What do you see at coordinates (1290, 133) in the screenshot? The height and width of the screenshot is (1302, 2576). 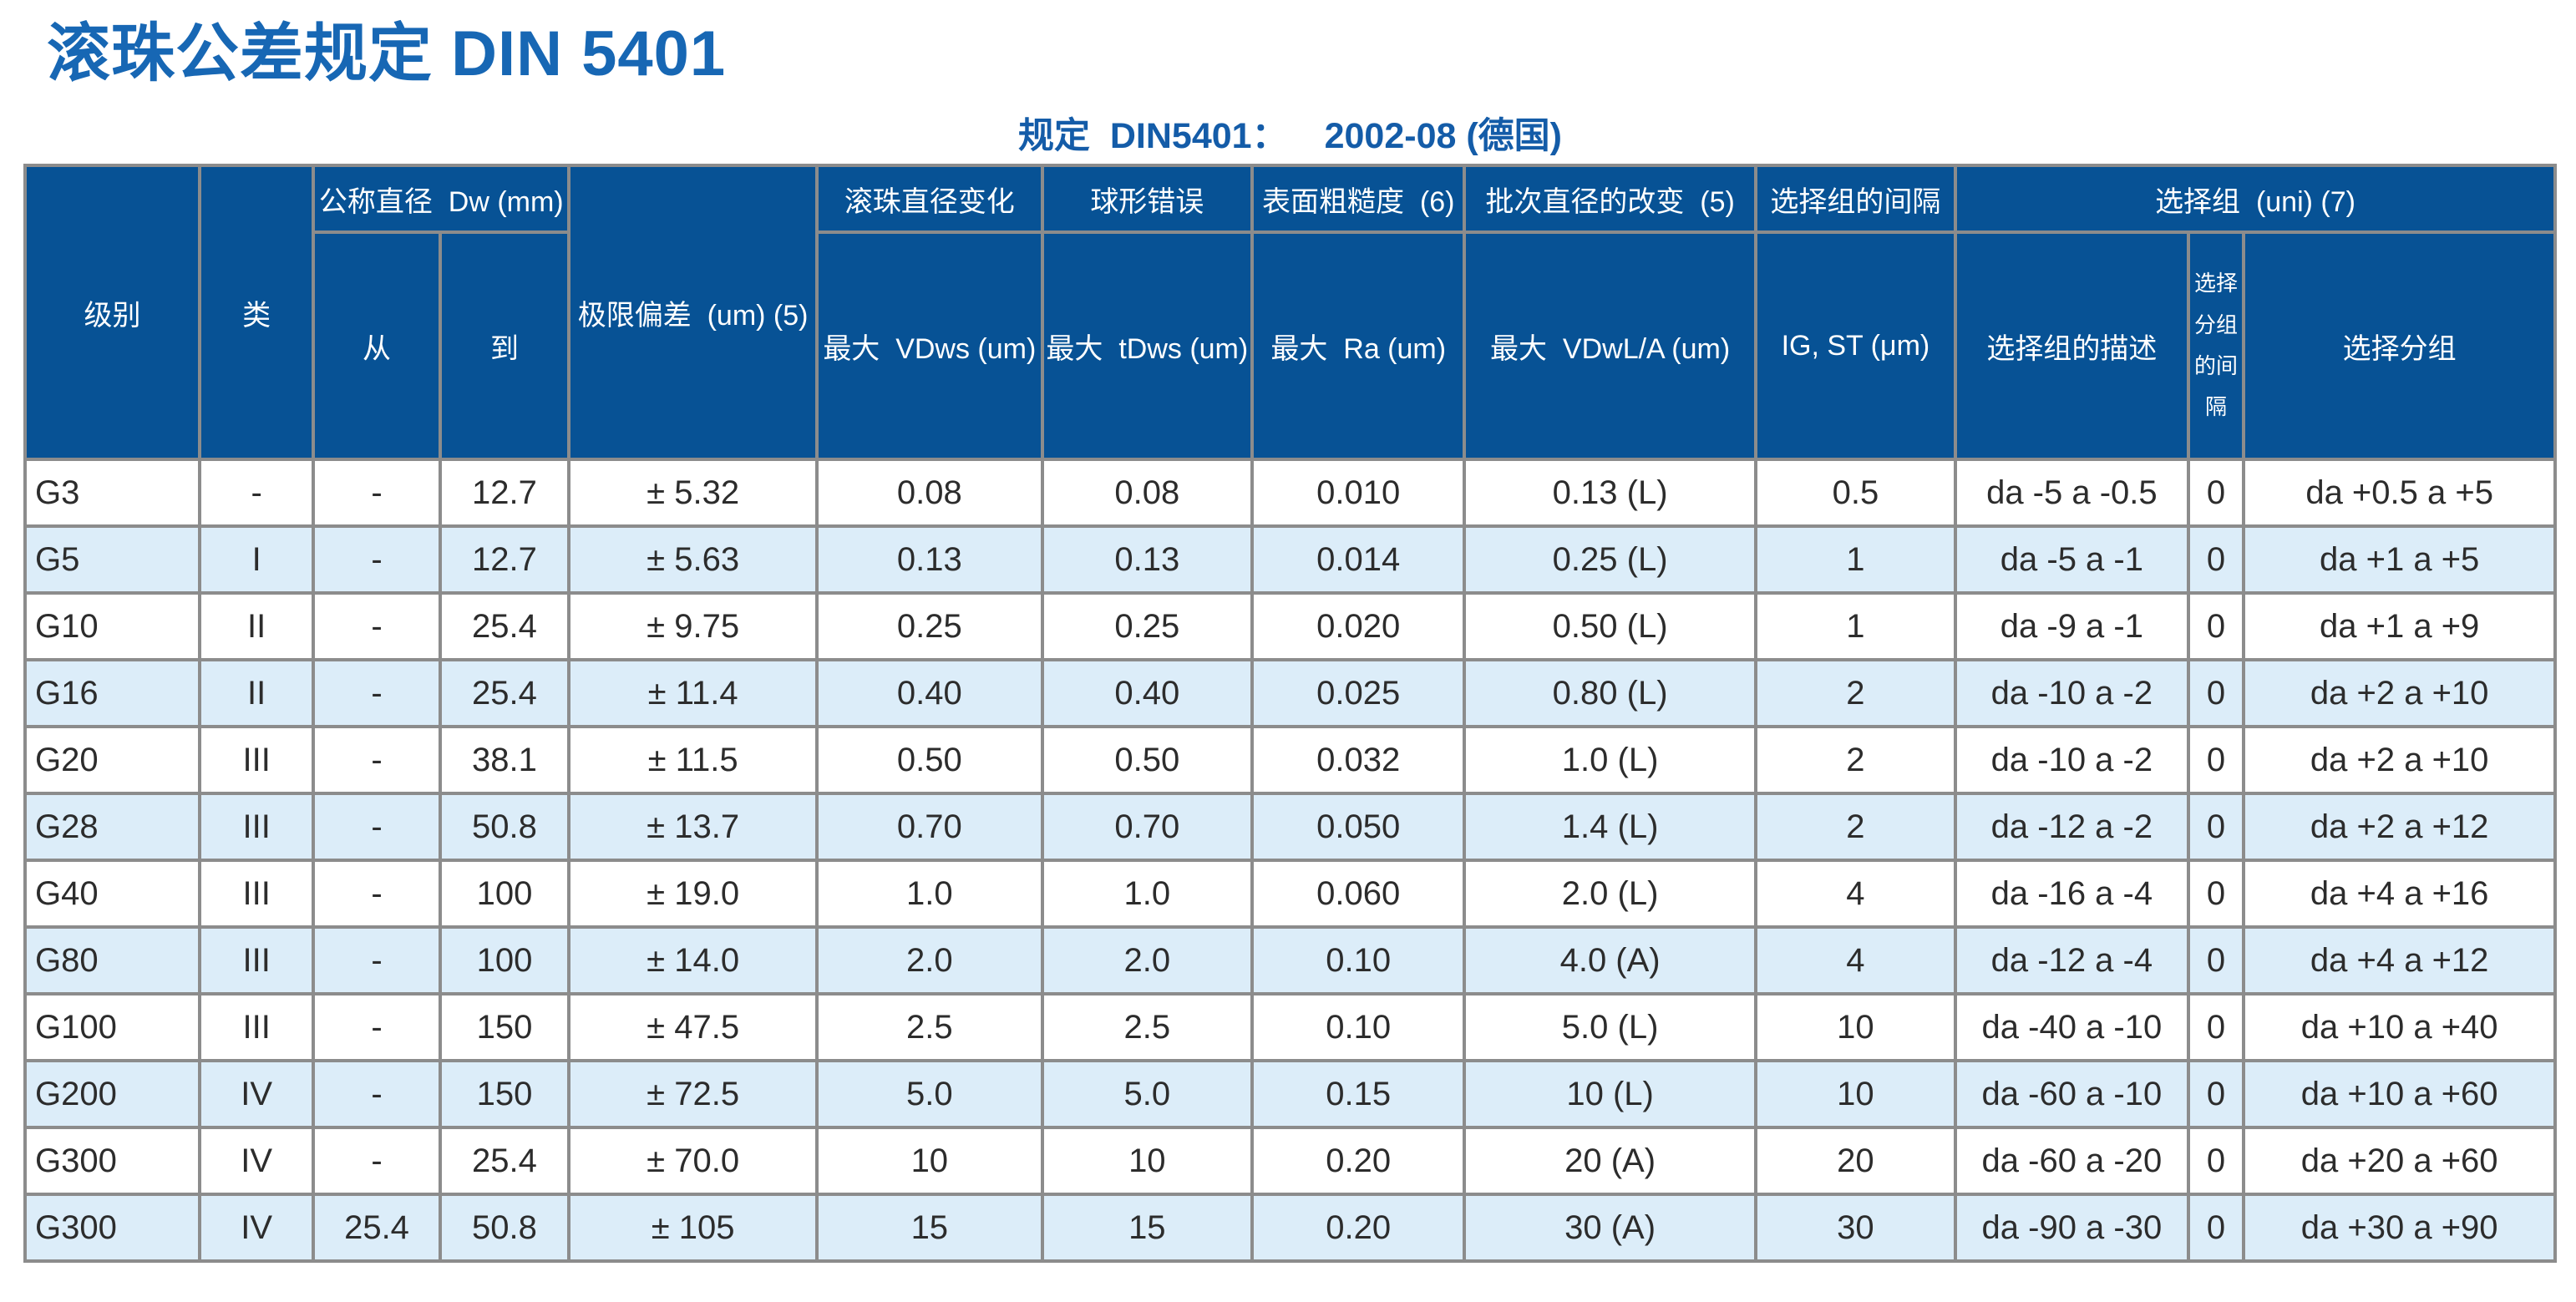 I see `spec-subtitle: 规定 DIN5401： 2002-08 (德国)` at bounding box center [1290, 133].